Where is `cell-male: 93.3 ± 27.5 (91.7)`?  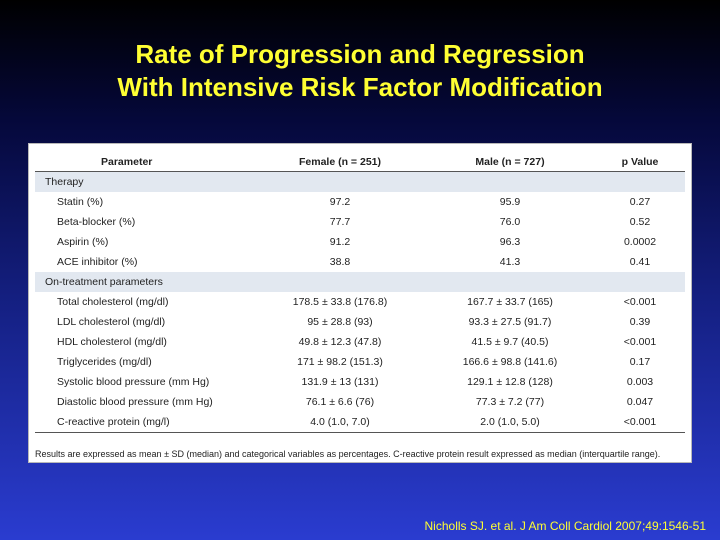
cell-male: 93.3 ± 27.5 (91.7) is located at coordinates (510, 322).